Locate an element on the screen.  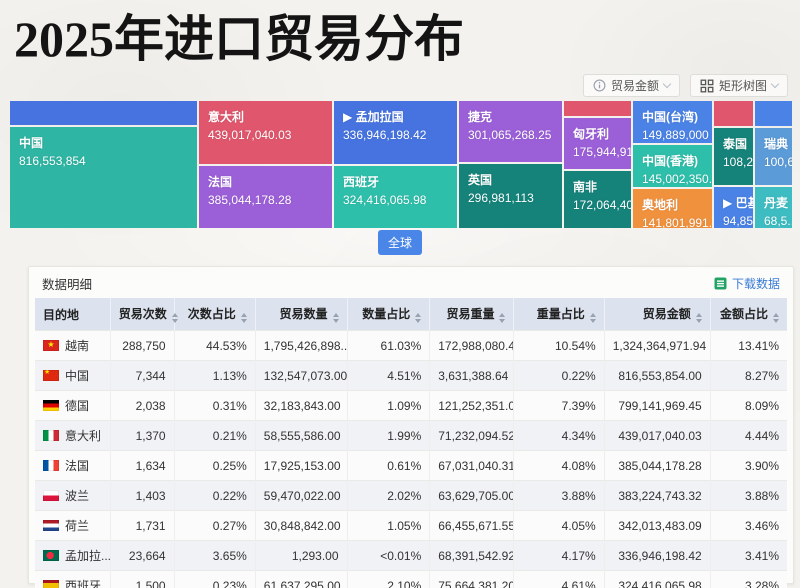
vn-flag-icon is located at coordinates (51, 345).